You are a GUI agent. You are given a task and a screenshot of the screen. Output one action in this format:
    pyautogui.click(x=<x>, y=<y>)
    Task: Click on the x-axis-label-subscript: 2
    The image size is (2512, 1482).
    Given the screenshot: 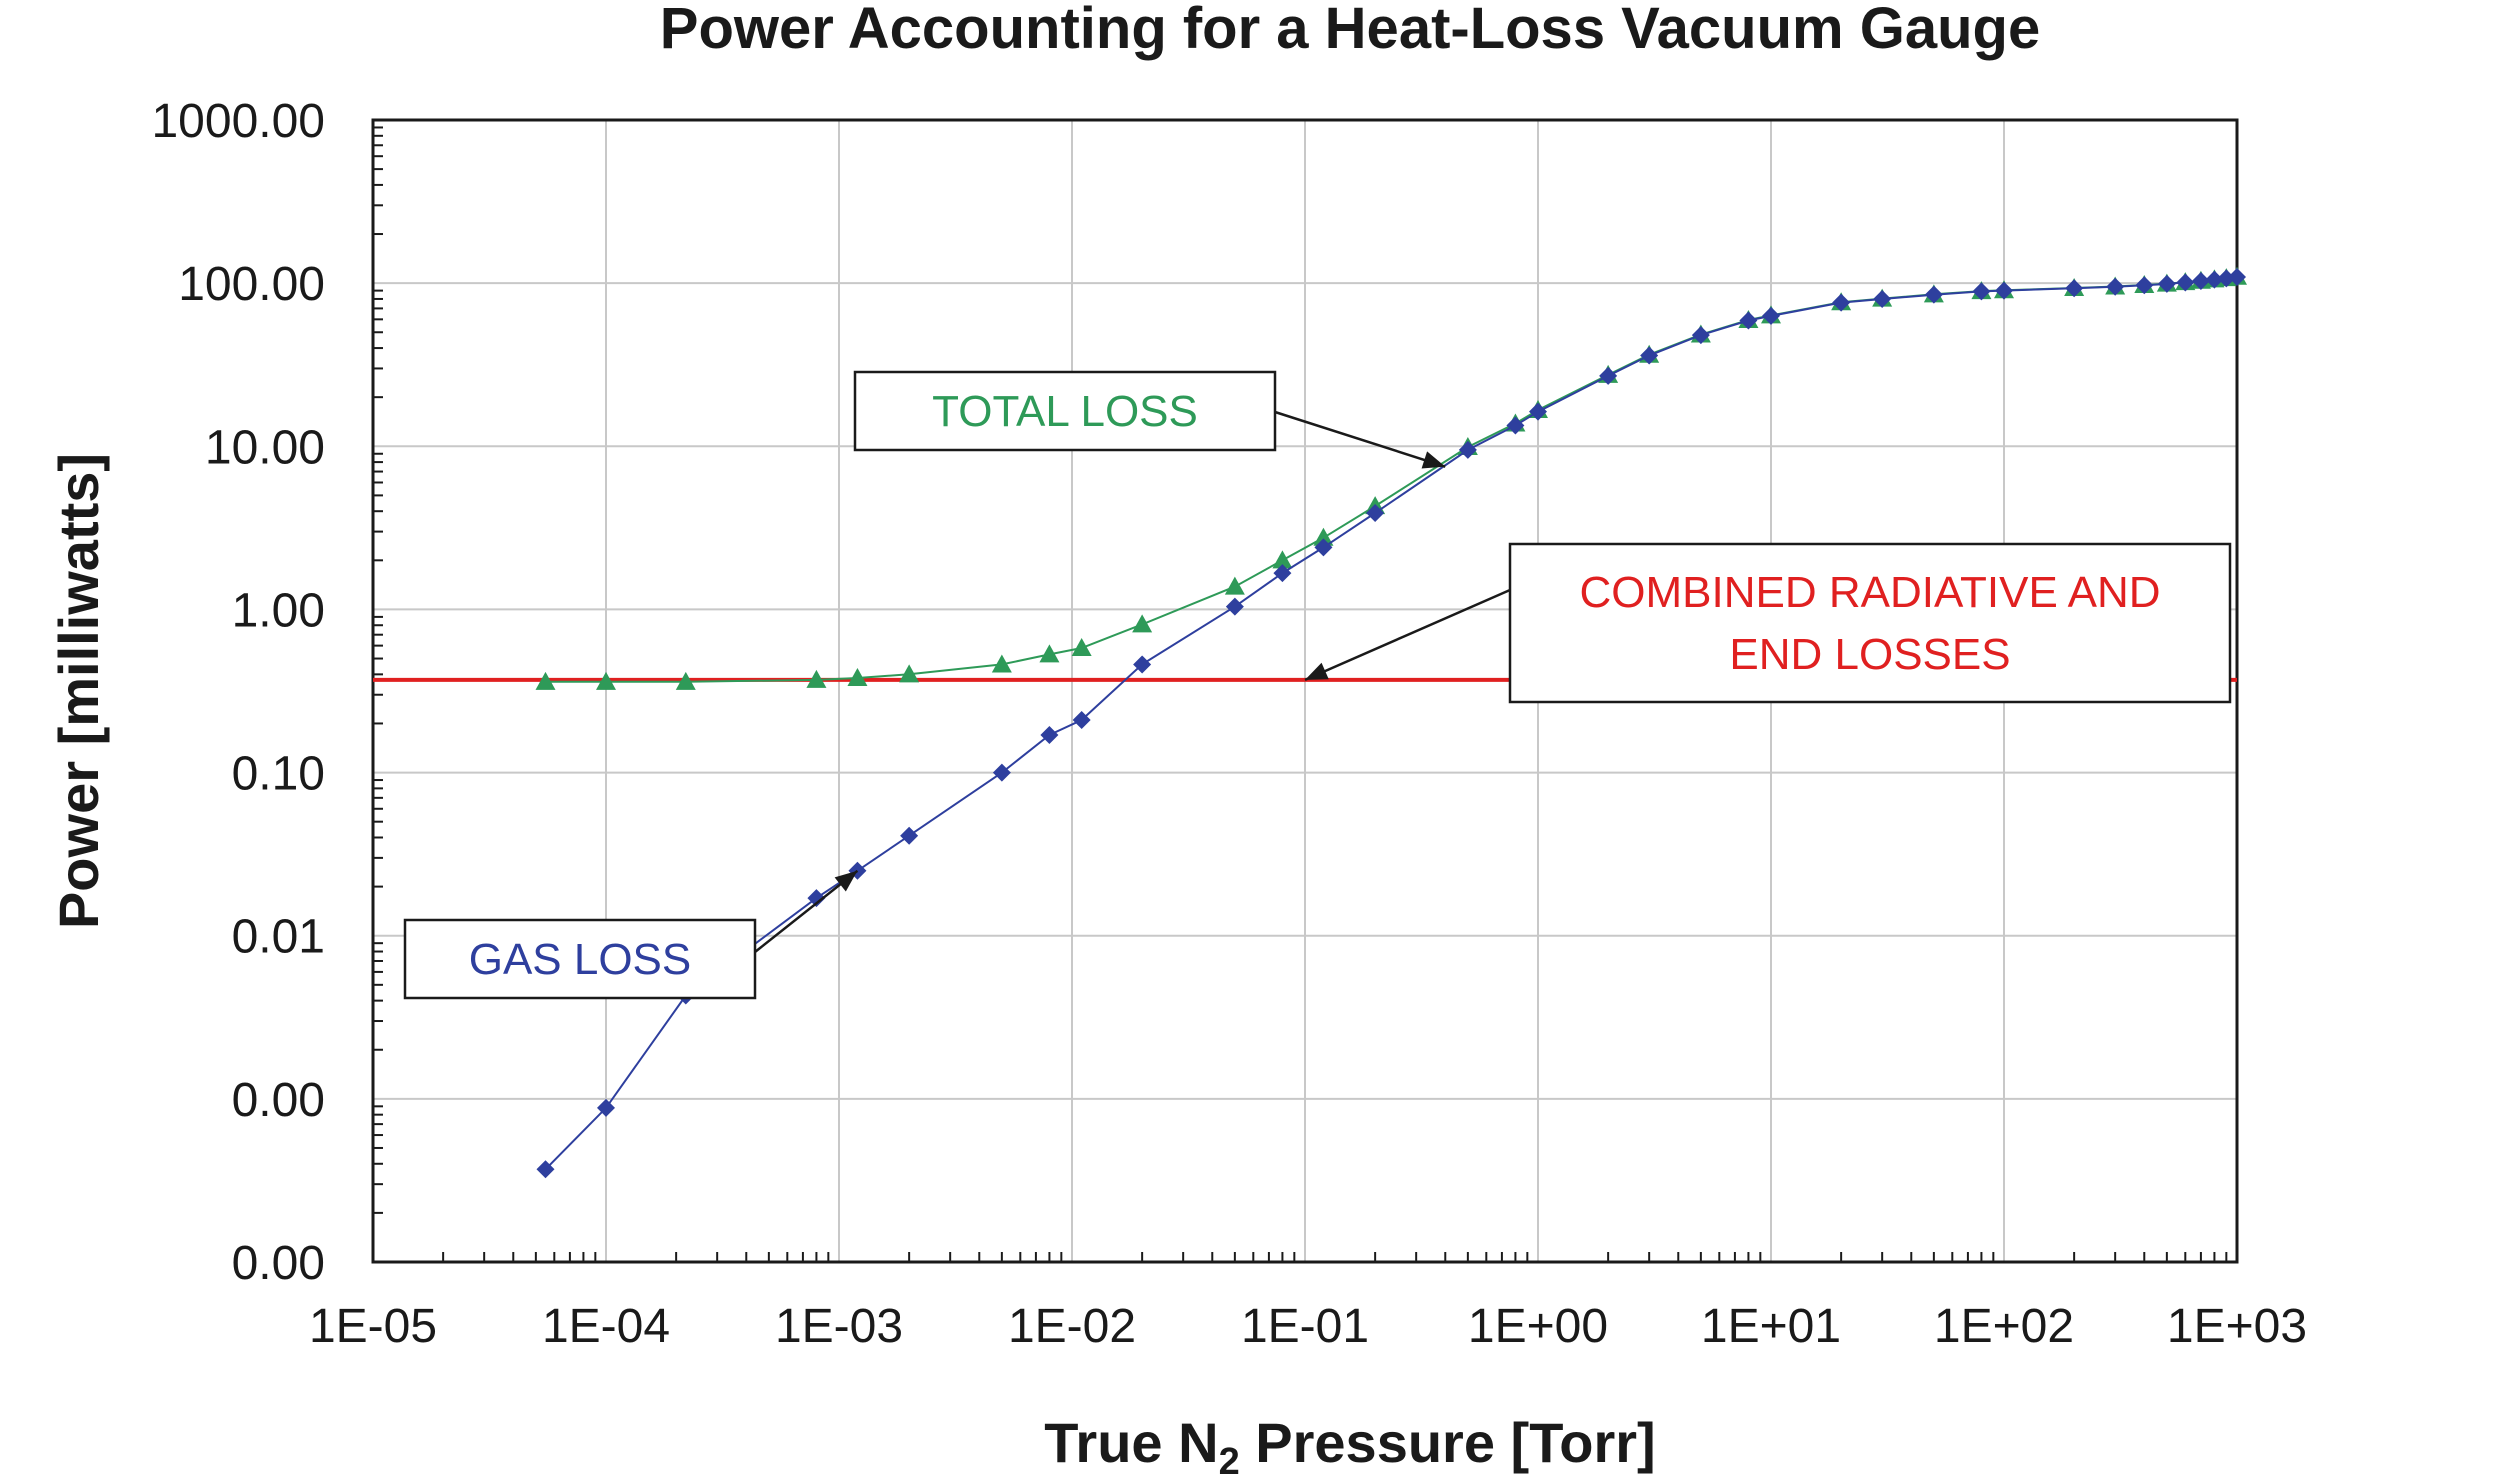 What is the action you would take?
    pyautogui.click(x=1229, y=1461)
    